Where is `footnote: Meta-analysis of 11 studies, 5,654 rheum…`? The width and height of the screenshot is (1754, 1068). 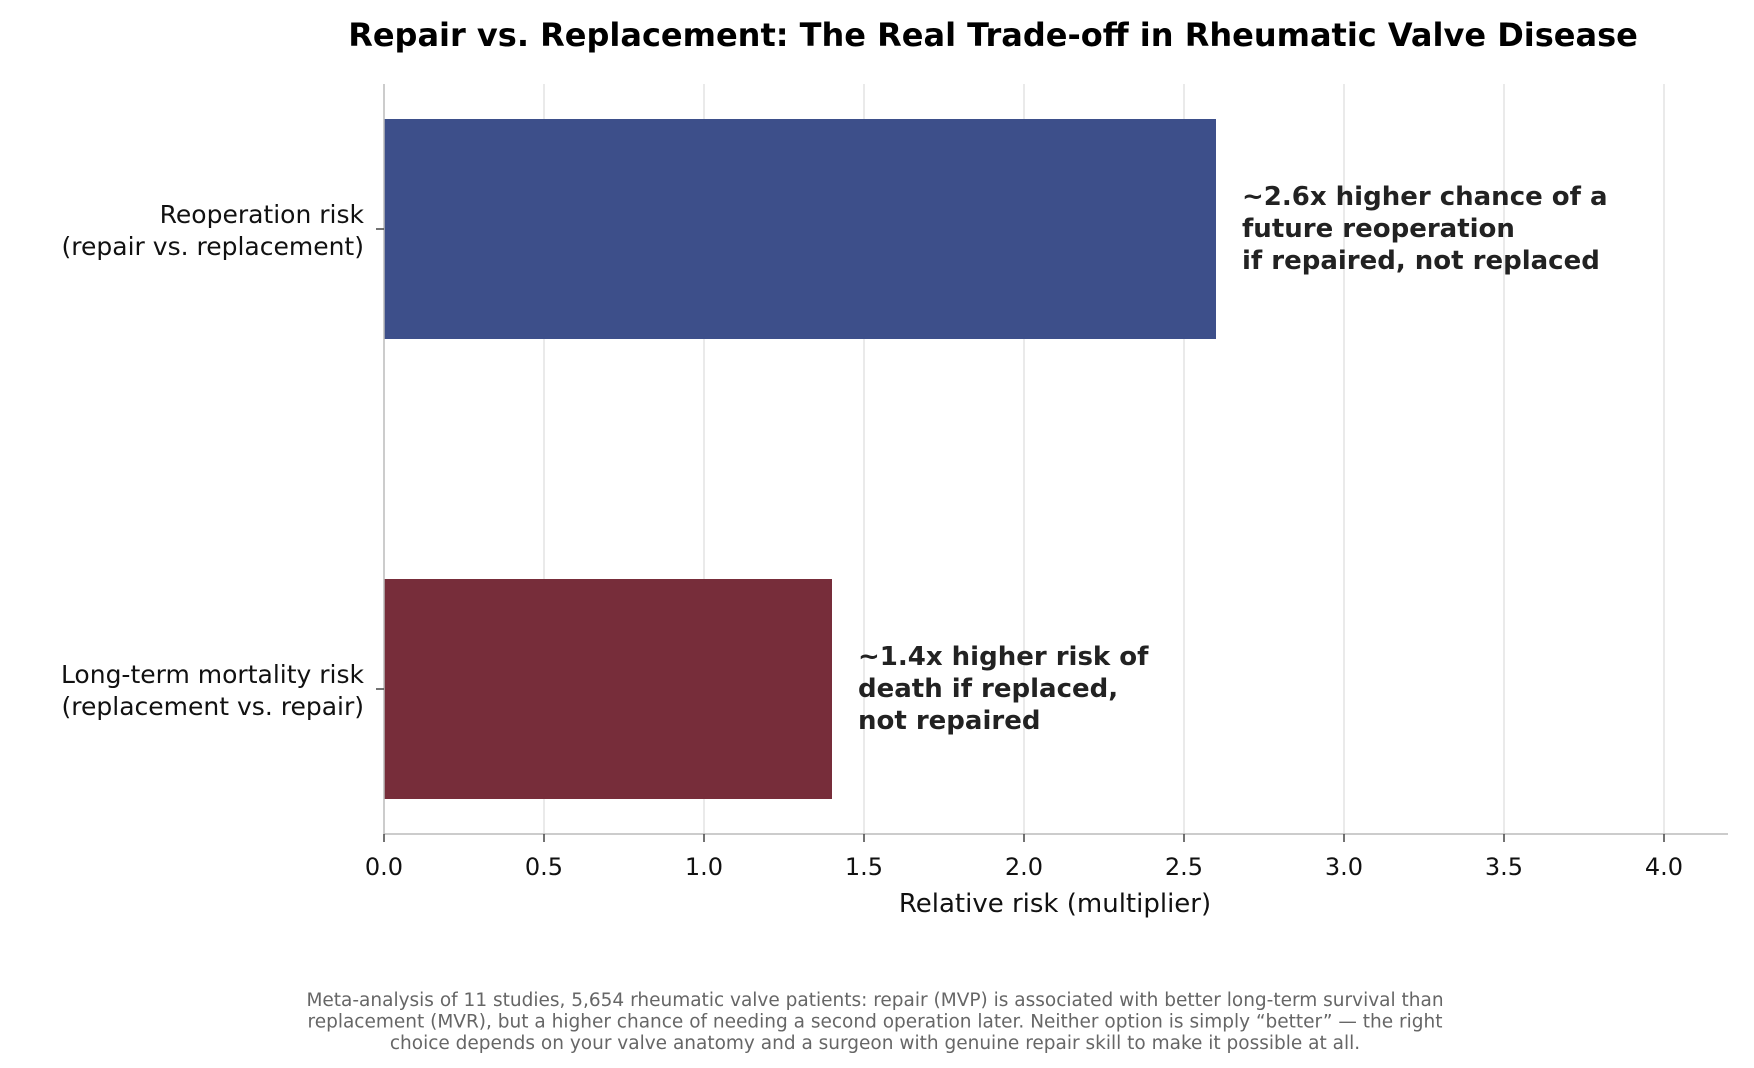
footnote: Meta-analysis of 11 studies, 5,654 rheum… is located at coordinates (874, 1022).